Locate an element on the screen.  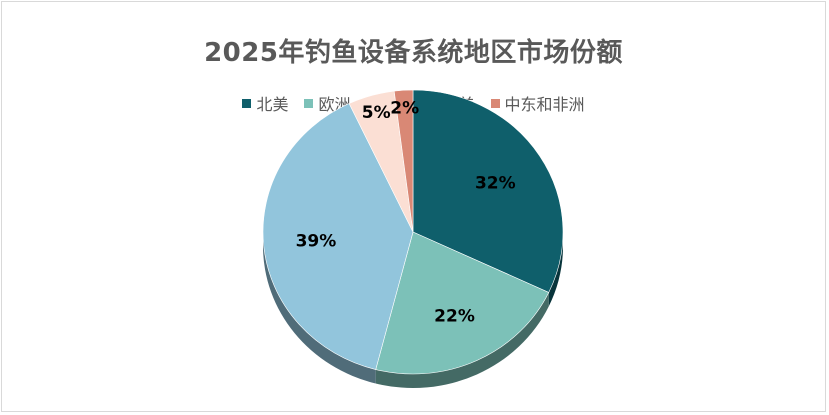
pie-side-asia-pacific is located at coordinates (319, 308).